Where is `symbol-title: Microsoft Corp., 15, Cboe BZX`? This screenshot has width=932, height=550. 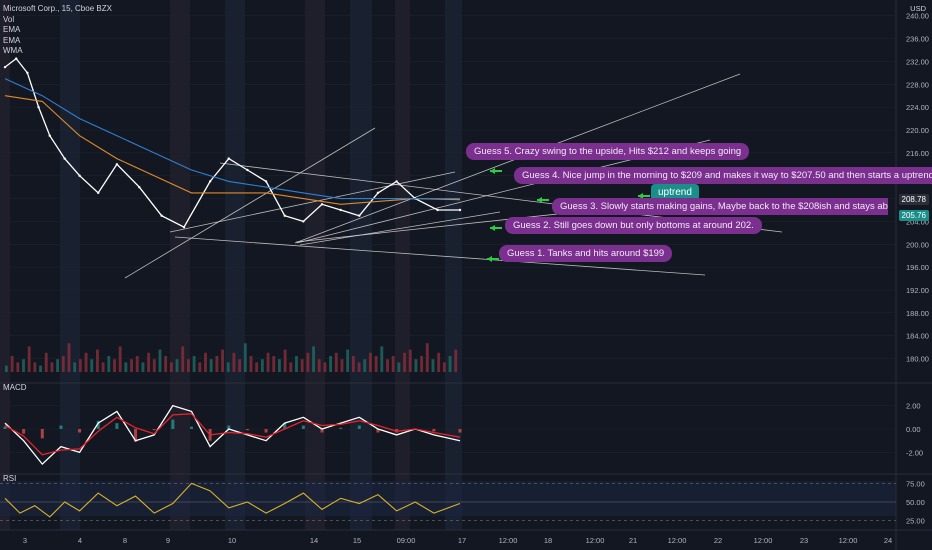
symbol-title: Microsoft Corp., 15, Cboe BZX is located at coordinates (57, 8).